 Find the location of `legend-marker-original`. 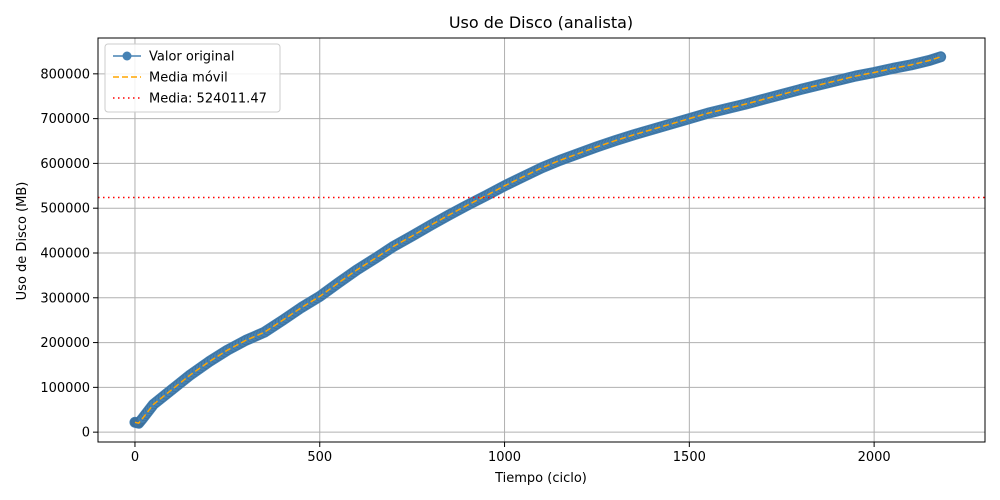

legend-marker-original is located at coordinates (127, 56).